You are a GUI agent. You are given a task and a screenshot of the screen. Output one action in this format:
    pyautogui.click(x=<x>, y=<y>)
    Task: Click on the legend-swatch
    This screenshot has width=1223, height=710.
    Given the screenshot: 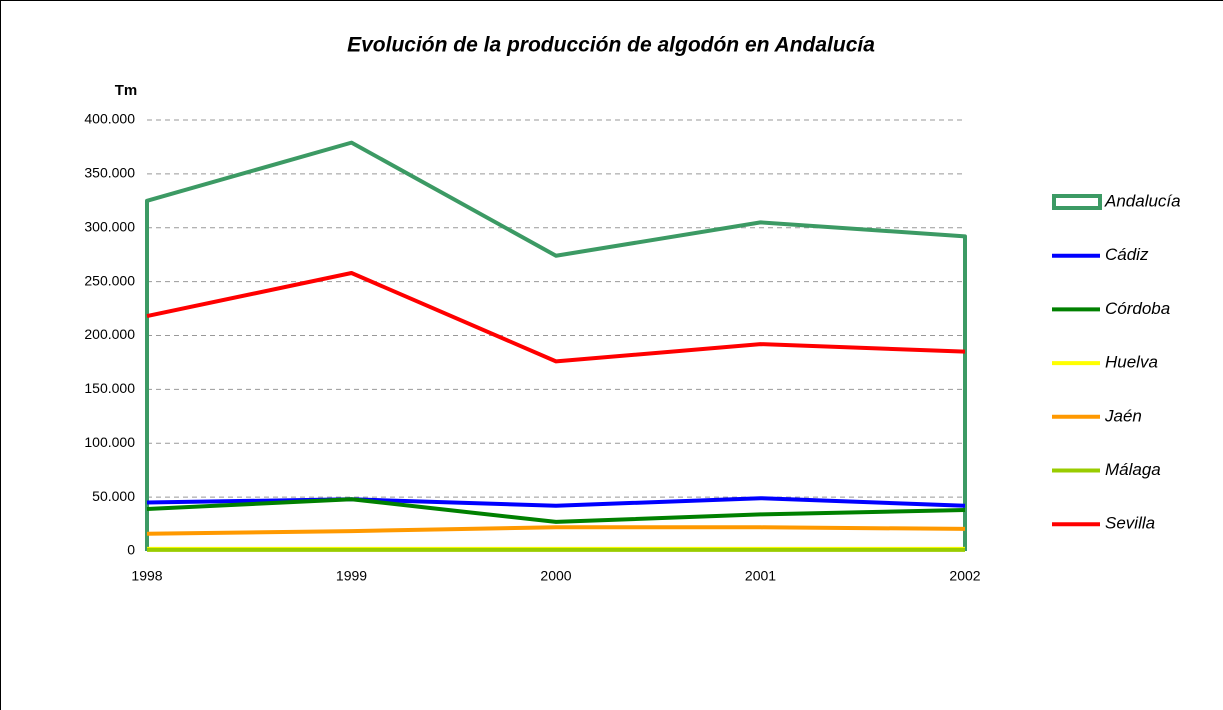 What is the action you would take?
    pyautogui.click(x=1077, y=202)
    